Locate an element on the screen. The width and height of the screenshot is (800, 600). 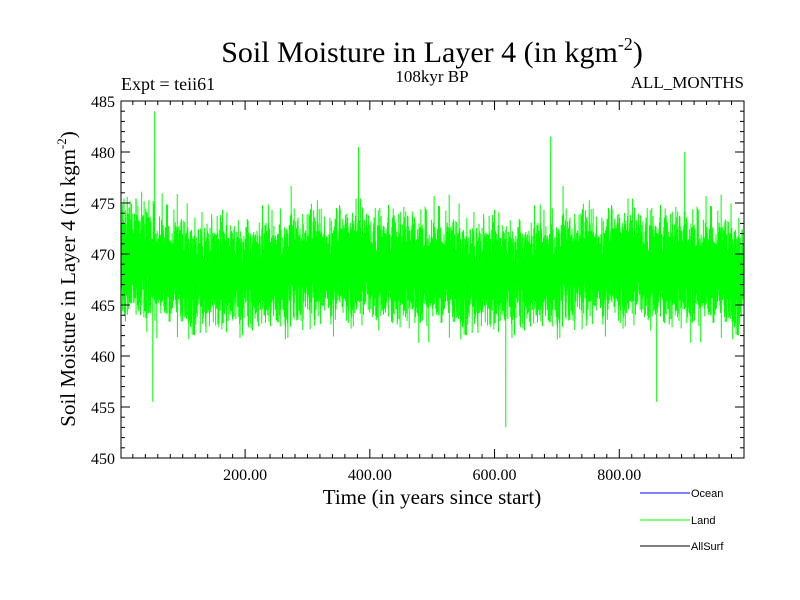
legend: Ocean Land AllSurf is located at coordinates (682, 520).